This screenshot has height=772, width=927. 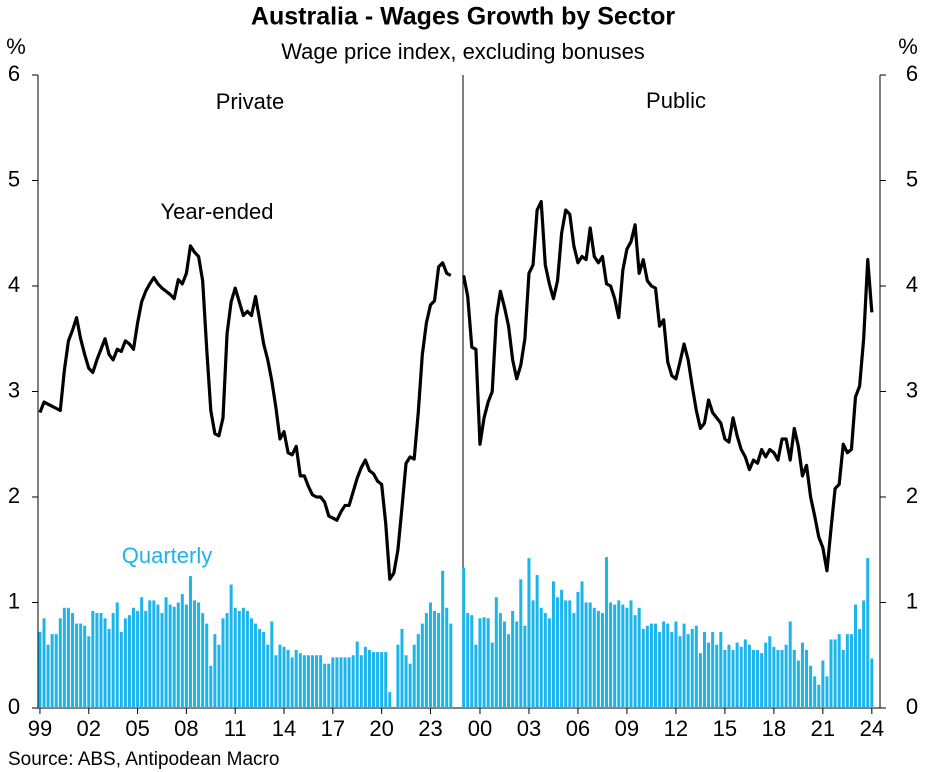 What do you see at coordinates (912, 600) in the screenshot?
I see `y-tick-label: 1` at bounding box center [912, 600].